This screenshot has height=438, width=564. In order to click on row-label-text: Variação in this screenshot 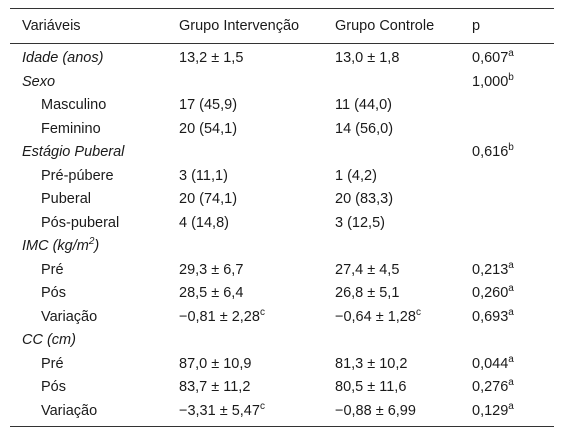, I will do `click(69, 410)`.